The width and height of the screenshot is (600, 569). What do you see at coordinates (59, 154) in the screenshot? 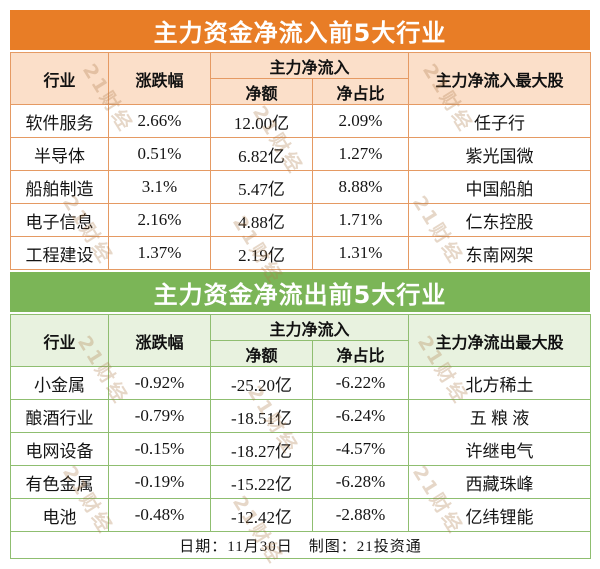
I see `industry-cell: 半导体` at bounding box center [59, 154].